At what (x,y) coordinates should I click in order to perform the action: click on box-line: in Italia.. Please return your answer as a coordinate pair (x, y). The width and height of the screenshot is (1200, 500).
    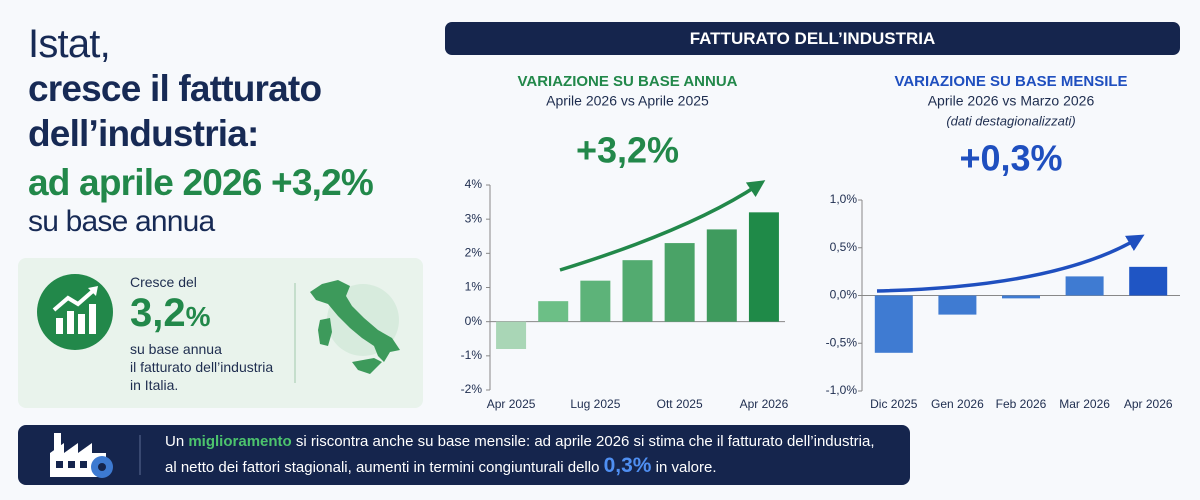
    Looking at the image, I should click on (154, 385).